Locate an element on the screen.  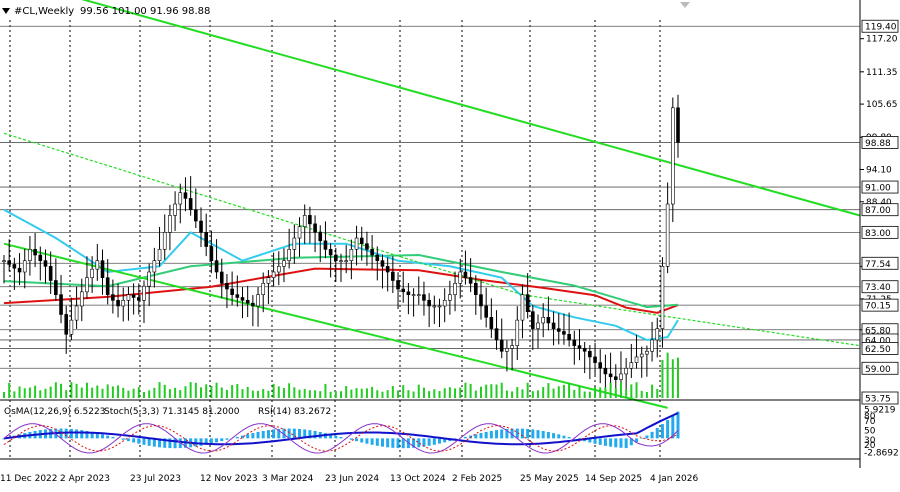
header-ohlc: 99.56 101.00 91.96 98.88 is located at coordinates (145, 11).